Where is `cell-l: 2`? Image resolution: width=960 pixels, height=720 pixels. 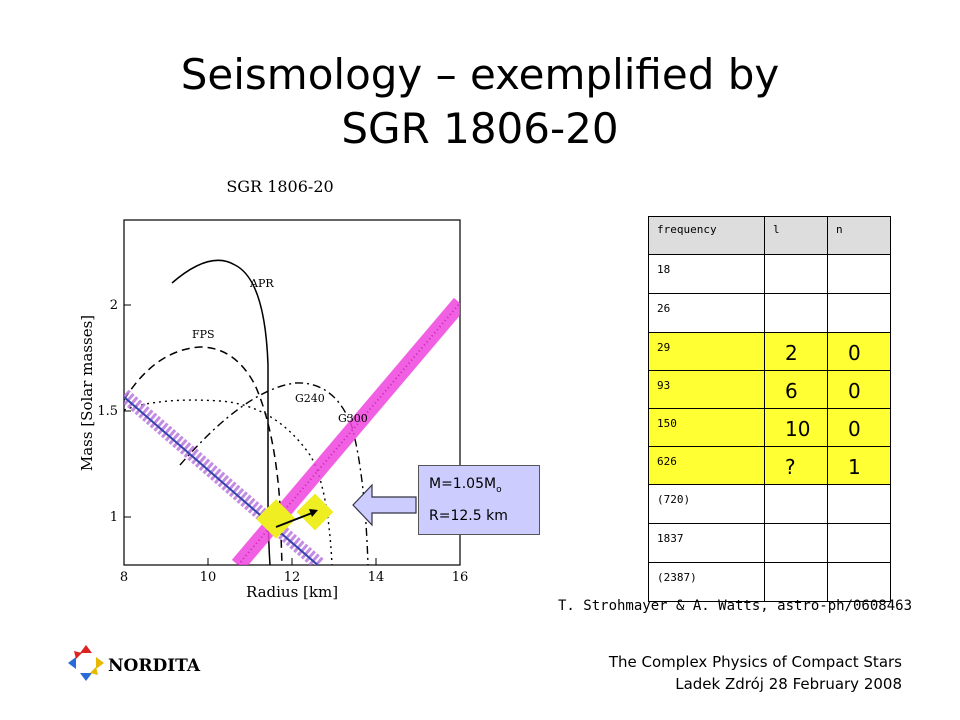 cell-l: 2 is located at coordinates (796, 351).